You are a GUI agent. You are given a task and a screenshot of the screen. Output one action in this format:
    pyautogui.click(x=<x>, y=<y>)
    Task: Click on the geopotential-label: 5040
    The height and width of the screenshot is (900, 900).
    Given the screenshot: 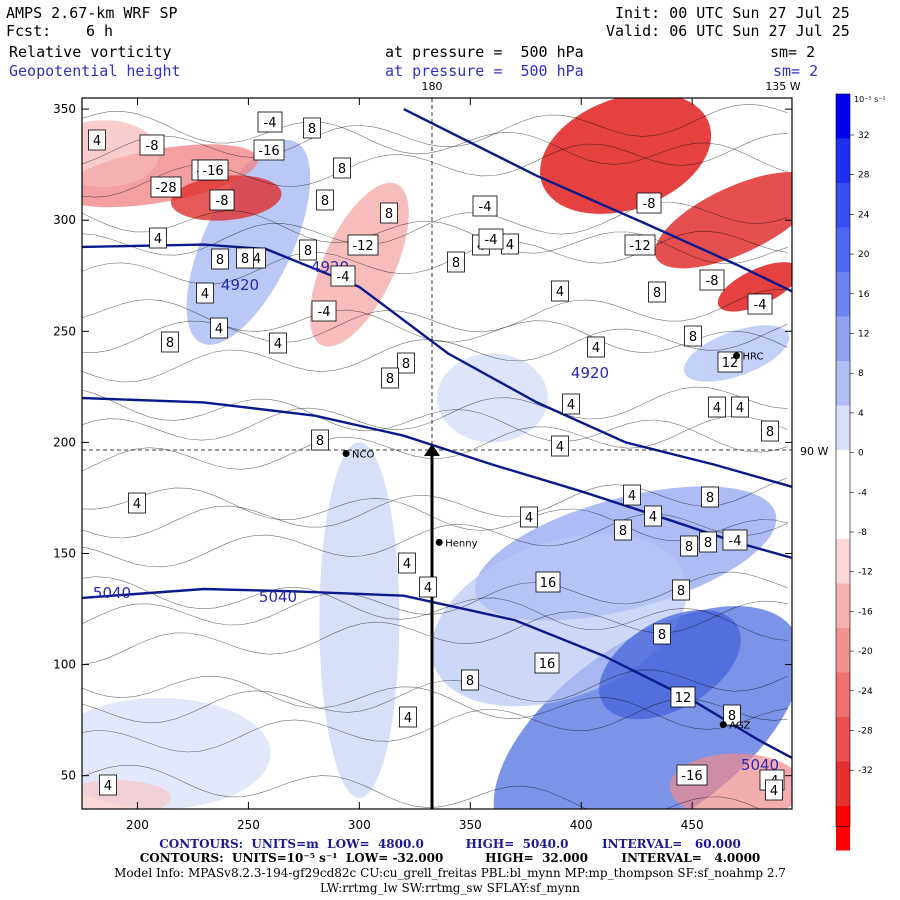 What is the action you would take?
    pyautogui.click(x=760, y=765)
    